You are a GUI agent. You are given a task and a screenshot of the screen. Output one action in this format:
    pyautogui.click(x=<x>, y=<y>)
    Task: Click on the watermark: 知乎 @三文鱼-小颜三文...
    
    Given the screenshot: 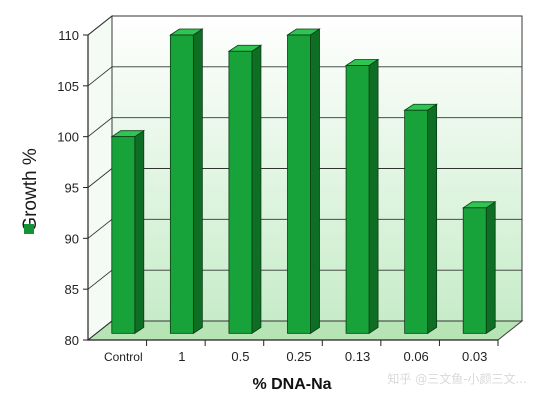 What is the action you would take?
    pyautogui.click(x=457, y=379)
    